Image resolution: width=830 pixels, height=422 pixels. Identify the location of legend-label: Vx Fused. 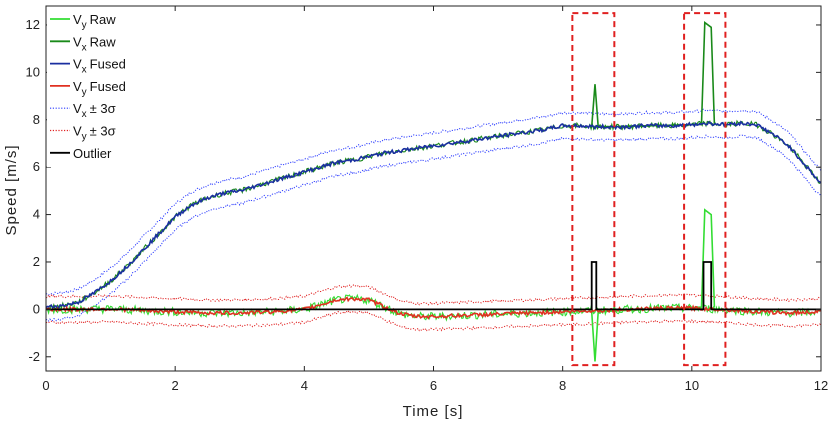
(99, 66).